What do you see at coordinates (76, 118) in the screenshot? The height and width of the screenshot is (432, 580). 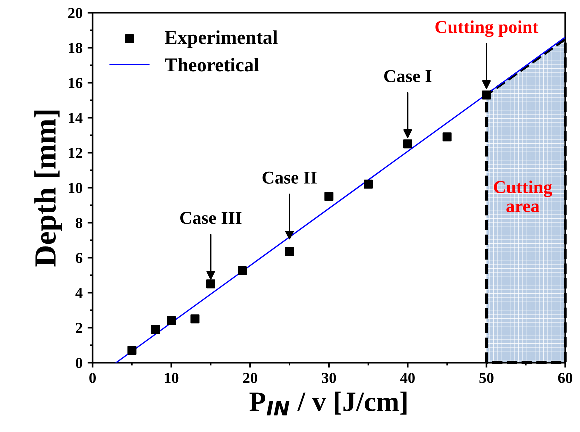 I see `y-tick-label: 14` at bounding box center [76, 118].